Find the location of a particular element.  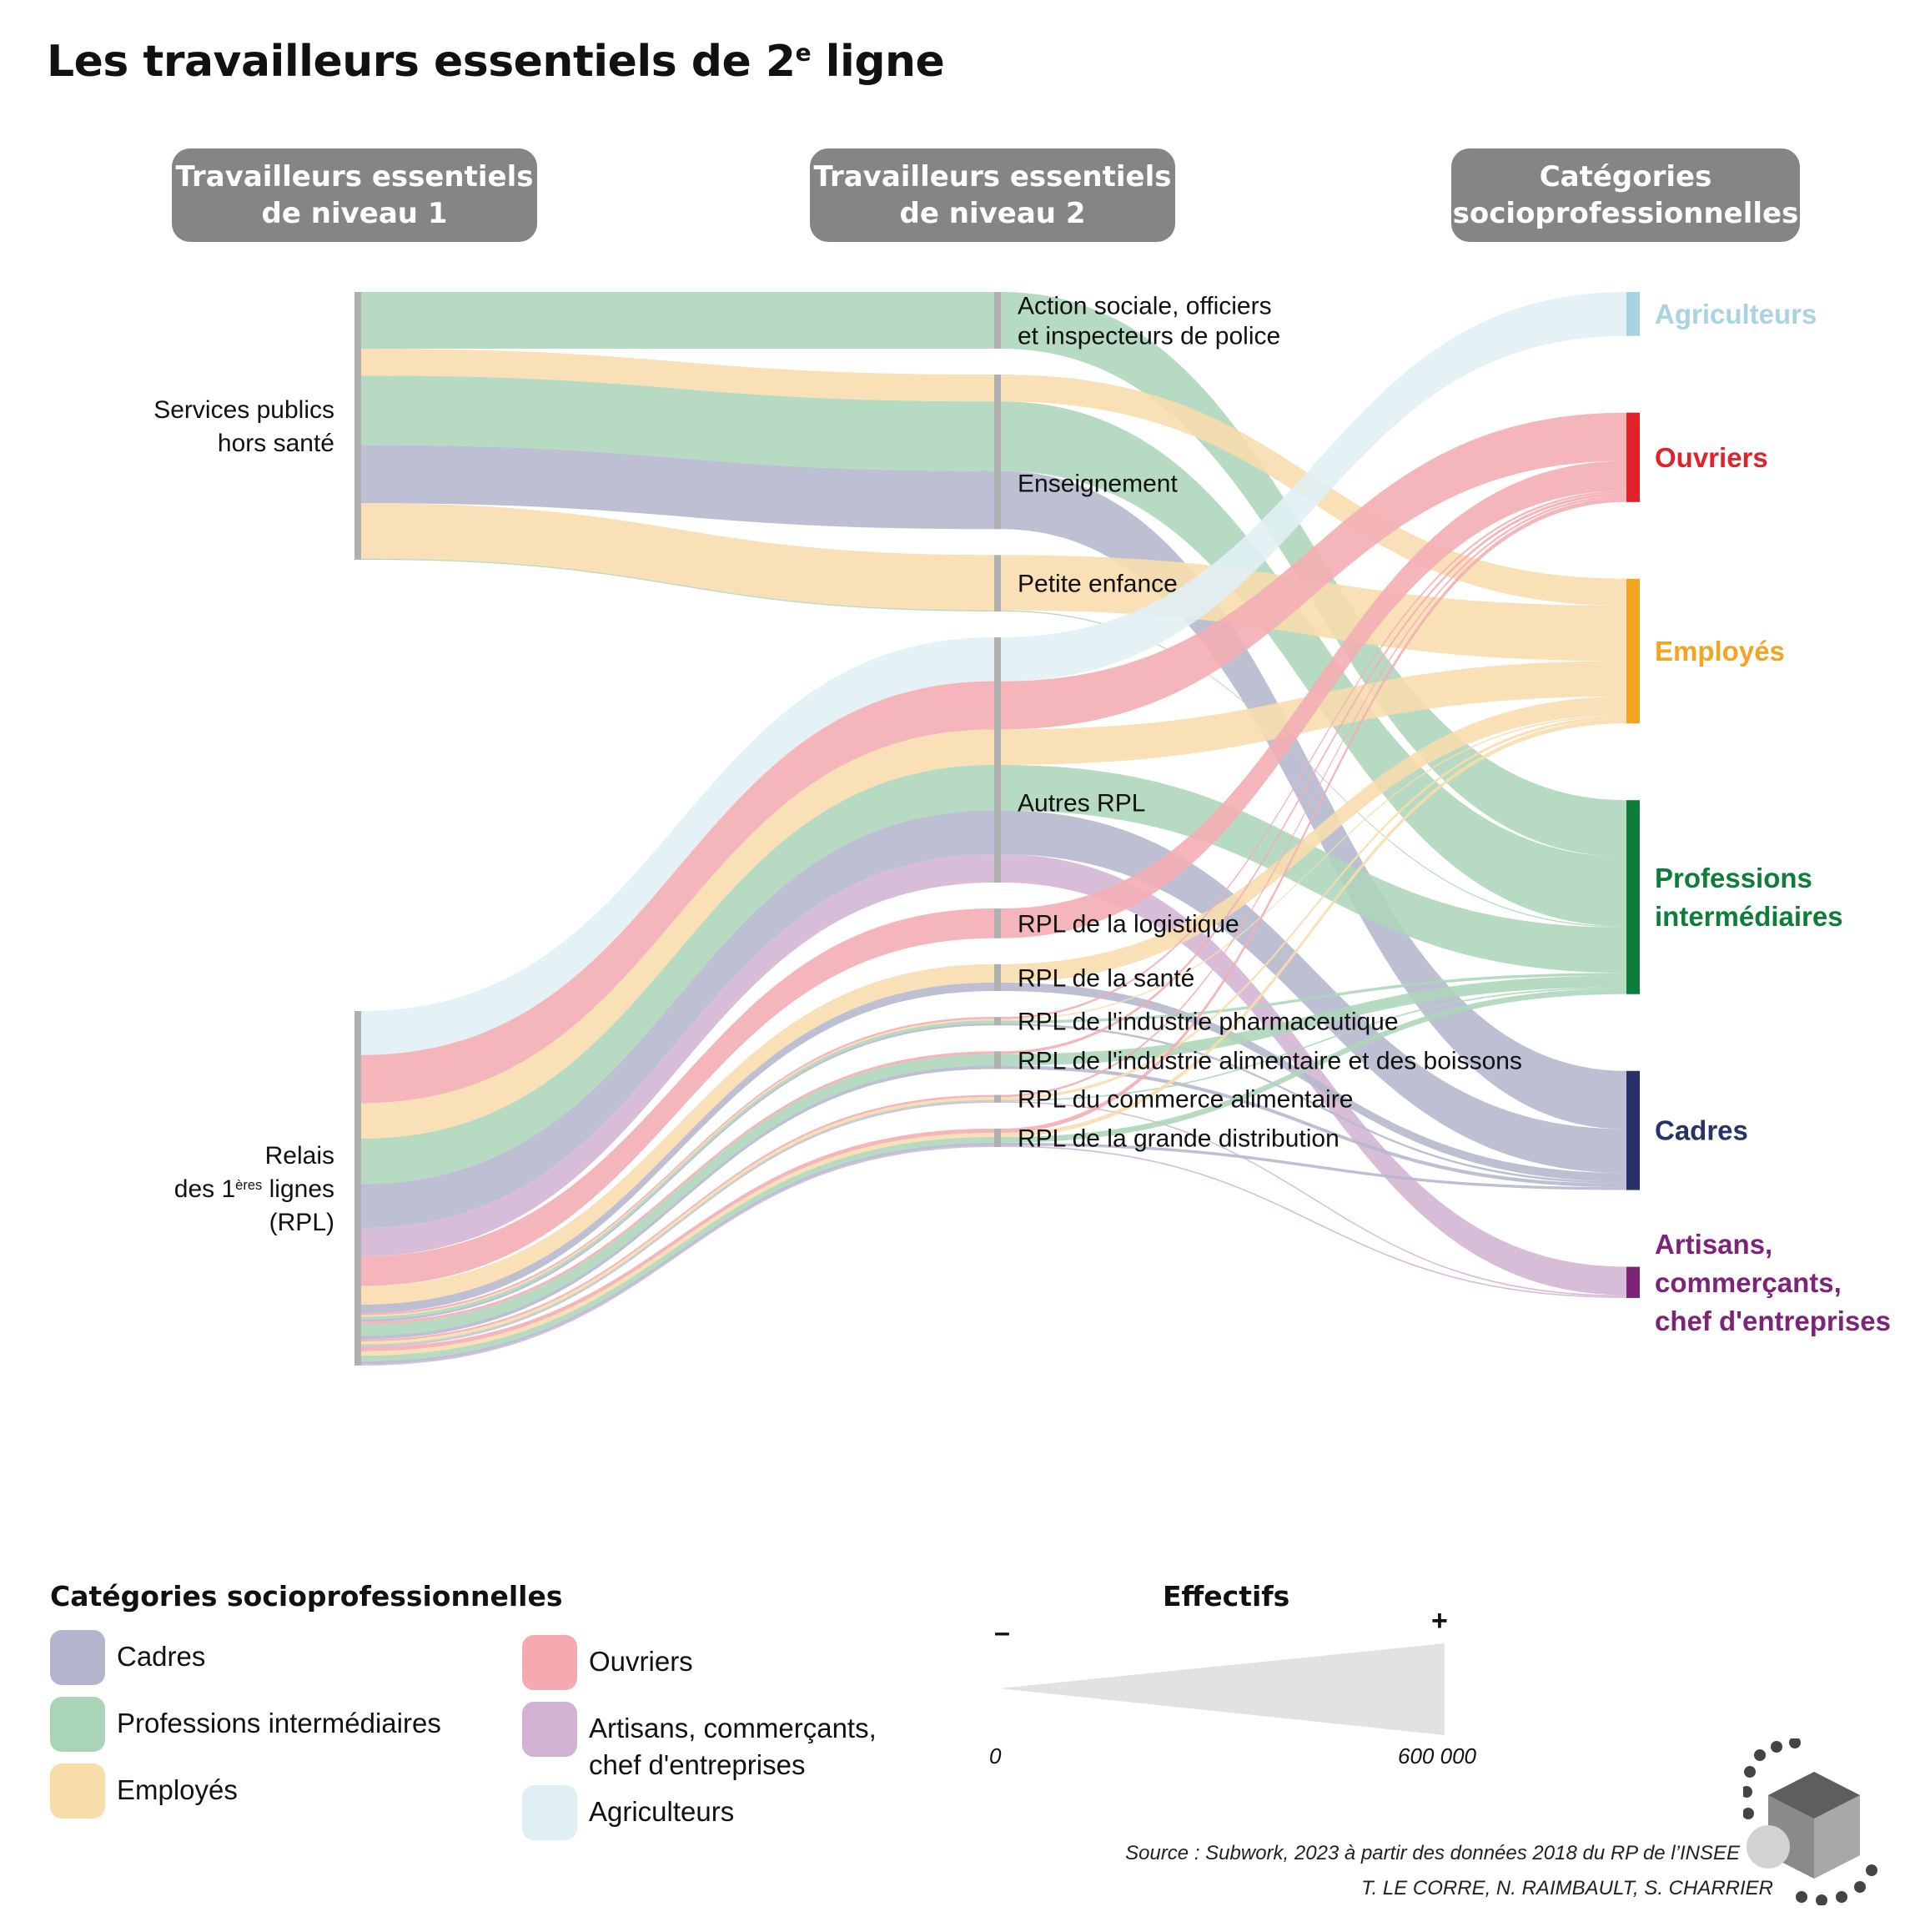

node-com is located at coordinates (997, 1098).